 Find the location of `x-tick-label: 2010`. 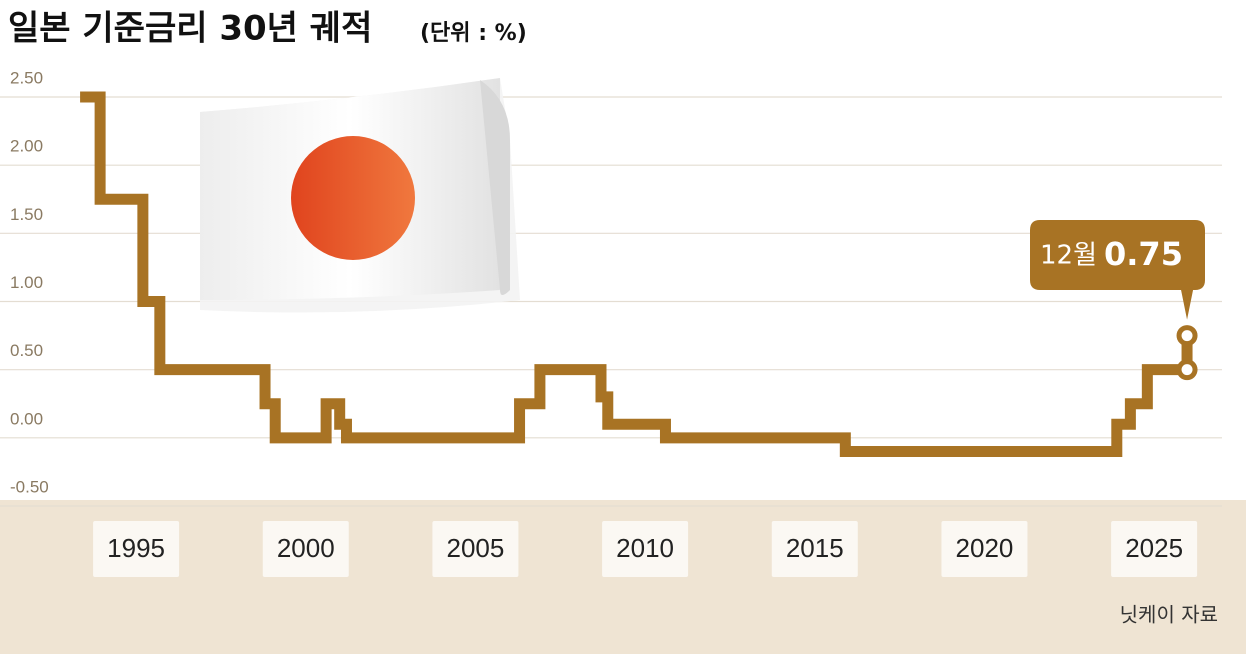

x-tick-label: 2010 is located at coordinates (645, 548).